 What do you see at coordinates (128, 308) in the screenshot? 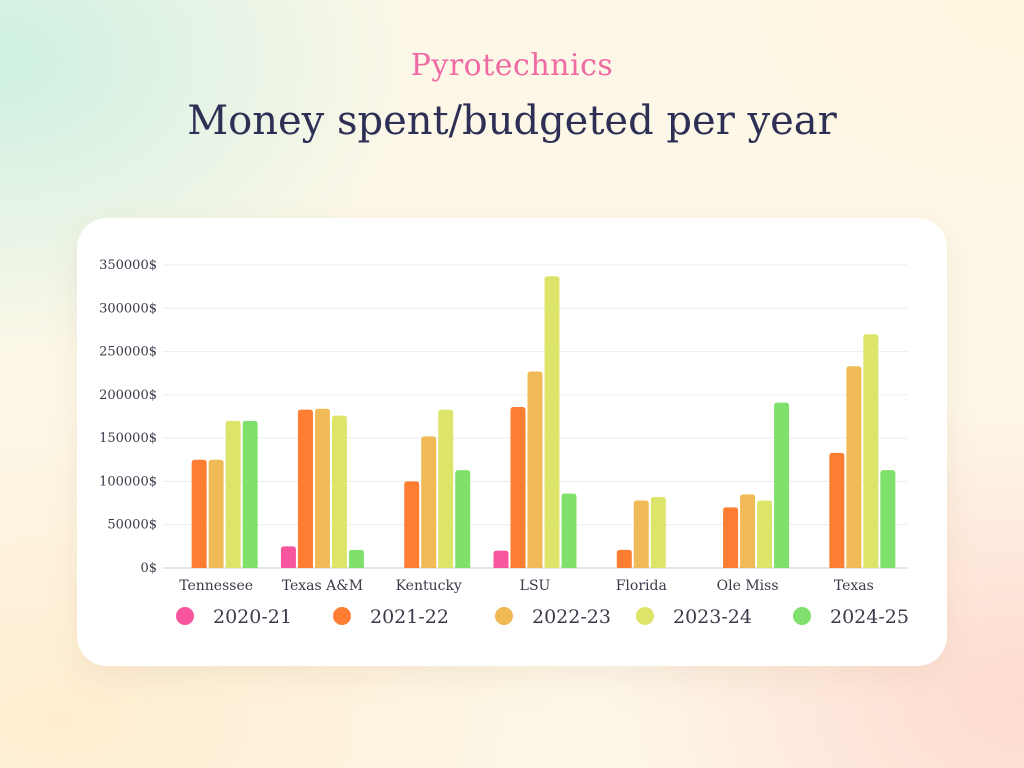
I see `y-tick-label: 300000$` at bounding box center [128, 308].